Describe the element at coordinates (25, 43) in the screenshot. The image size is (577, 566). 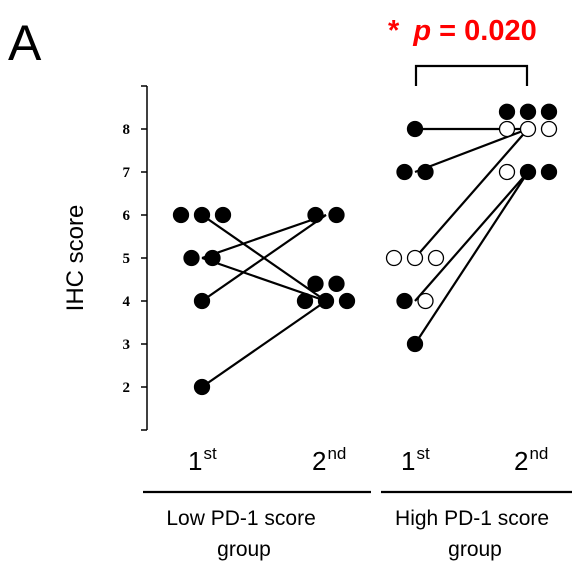
I see `panel-label: A` at that location.